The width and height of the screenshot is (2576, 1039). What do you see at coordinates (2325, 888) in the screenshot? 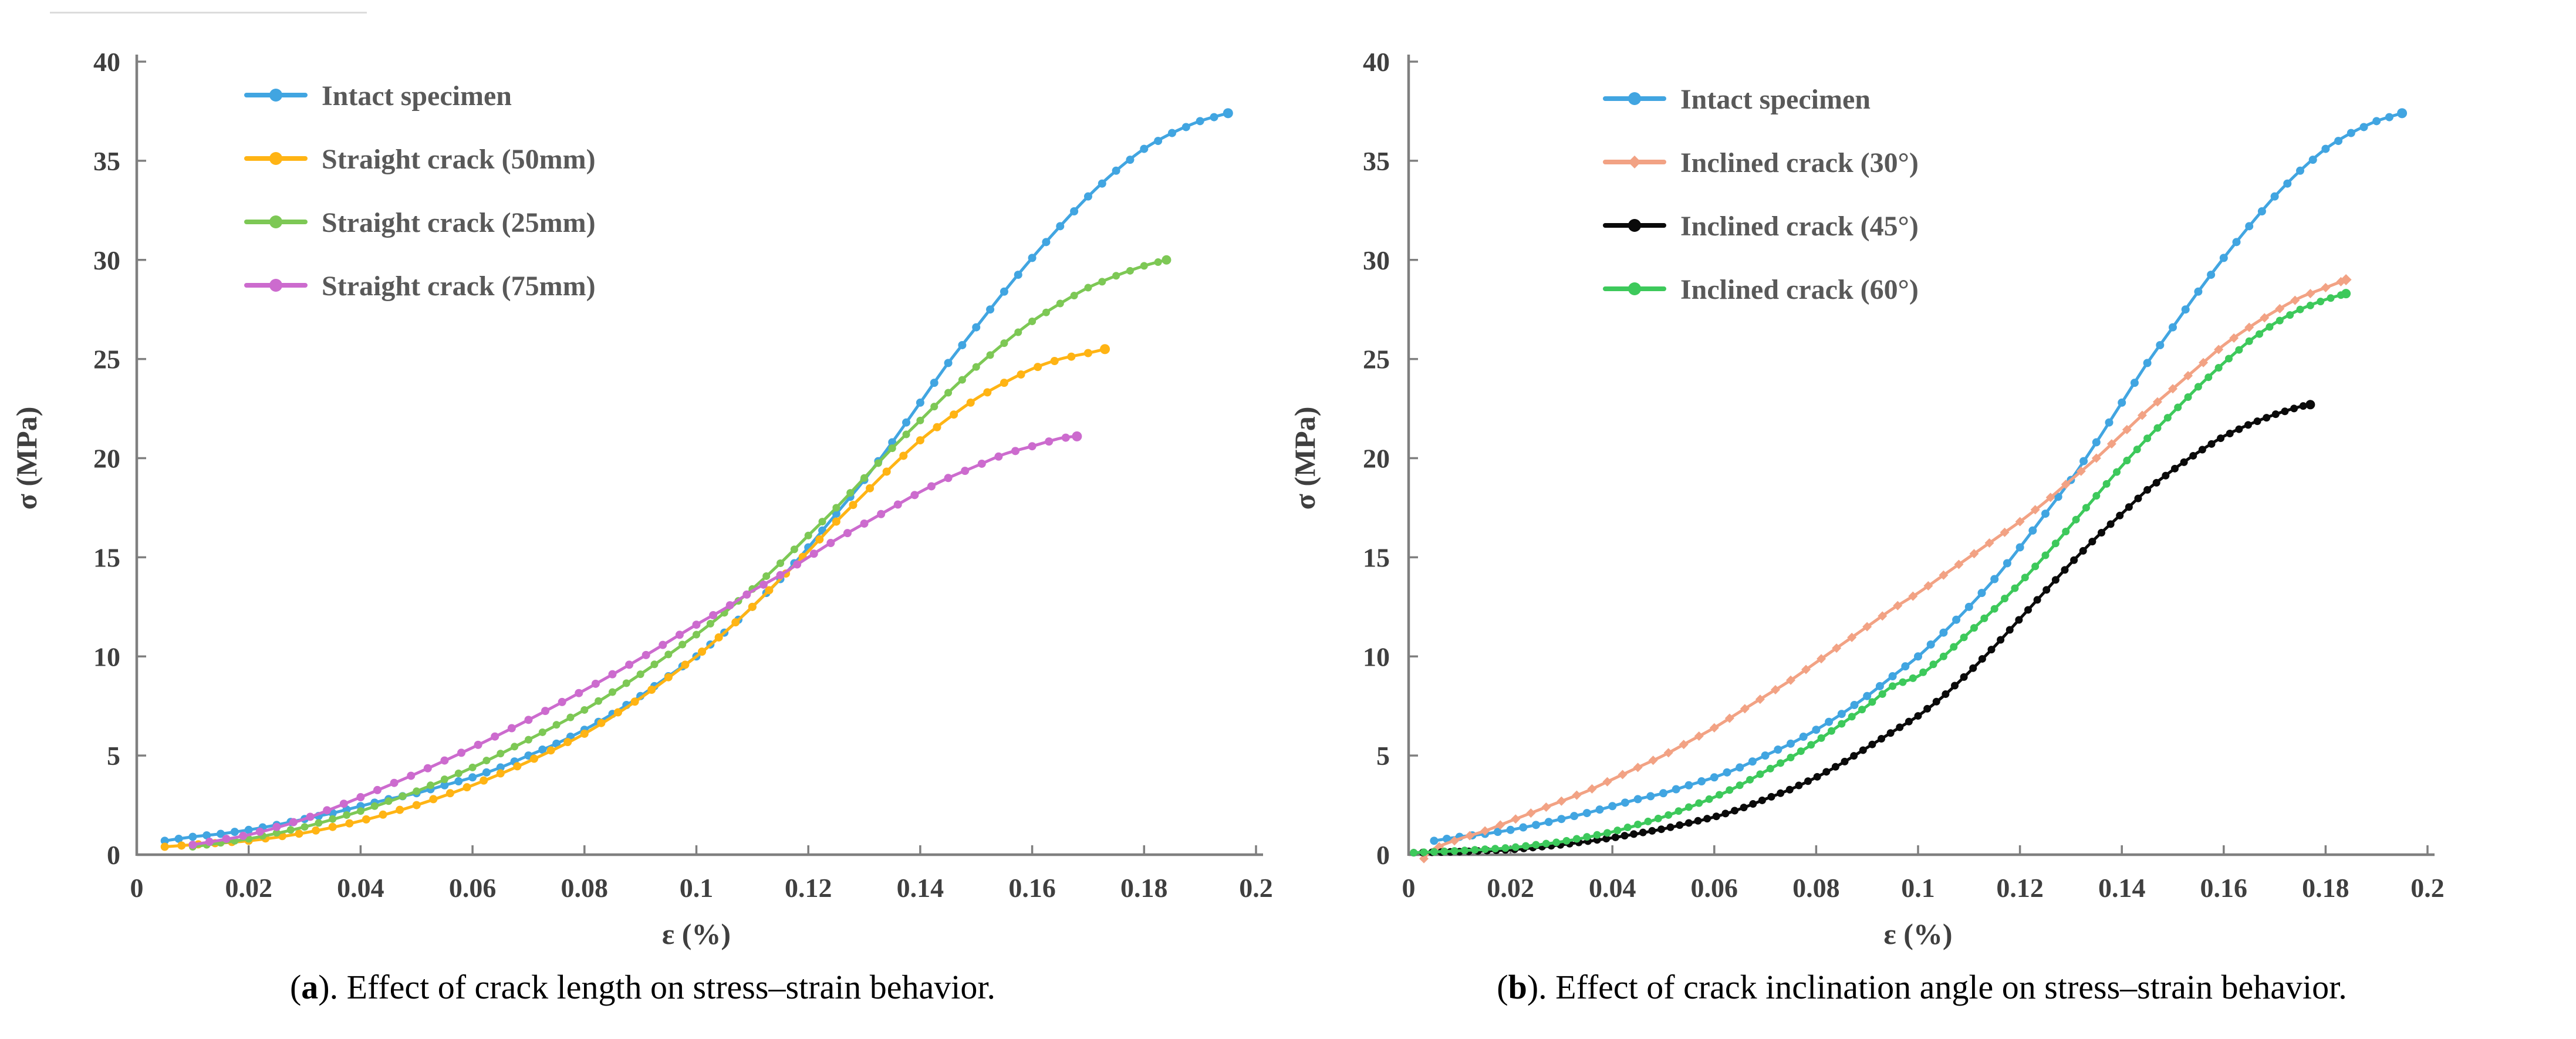
I see `x-tick-label: 0.18` at bounding box center [2325, 888].